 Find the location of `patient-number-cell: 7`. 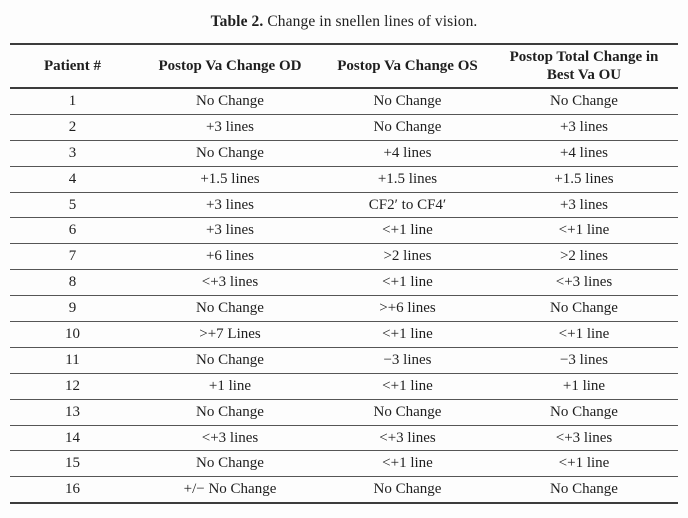

patient-number-cell: 7 is located at coordinates (72, 257).